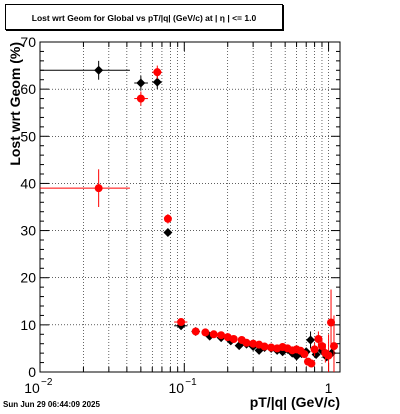  Describe the element at coordinates (28, 136) in the screenshot. I see `y-tick-label: 50` at that location.